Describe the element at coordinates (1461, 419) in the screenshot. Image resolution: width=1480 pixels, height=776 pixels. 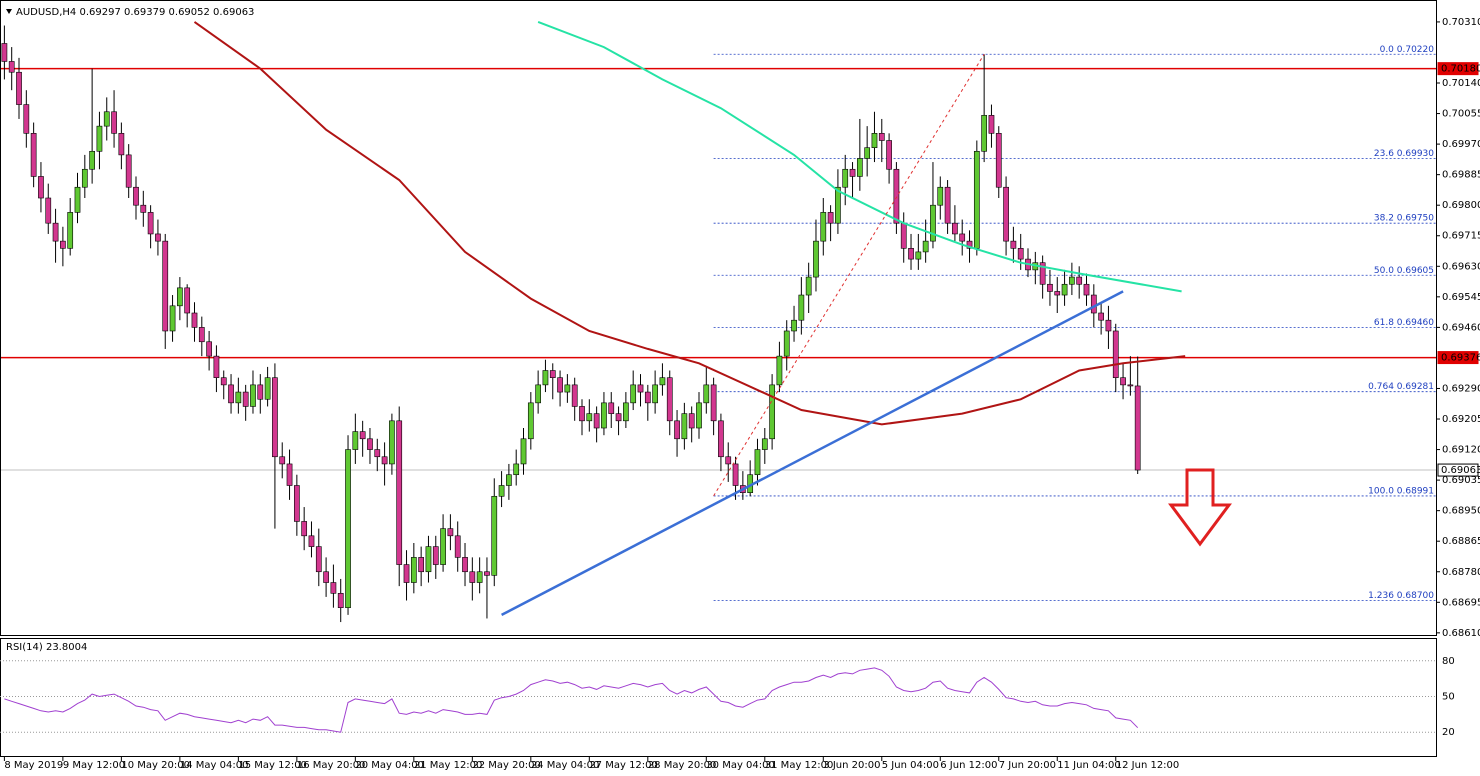
I see `y-tick-label: 0.69205` at that location.